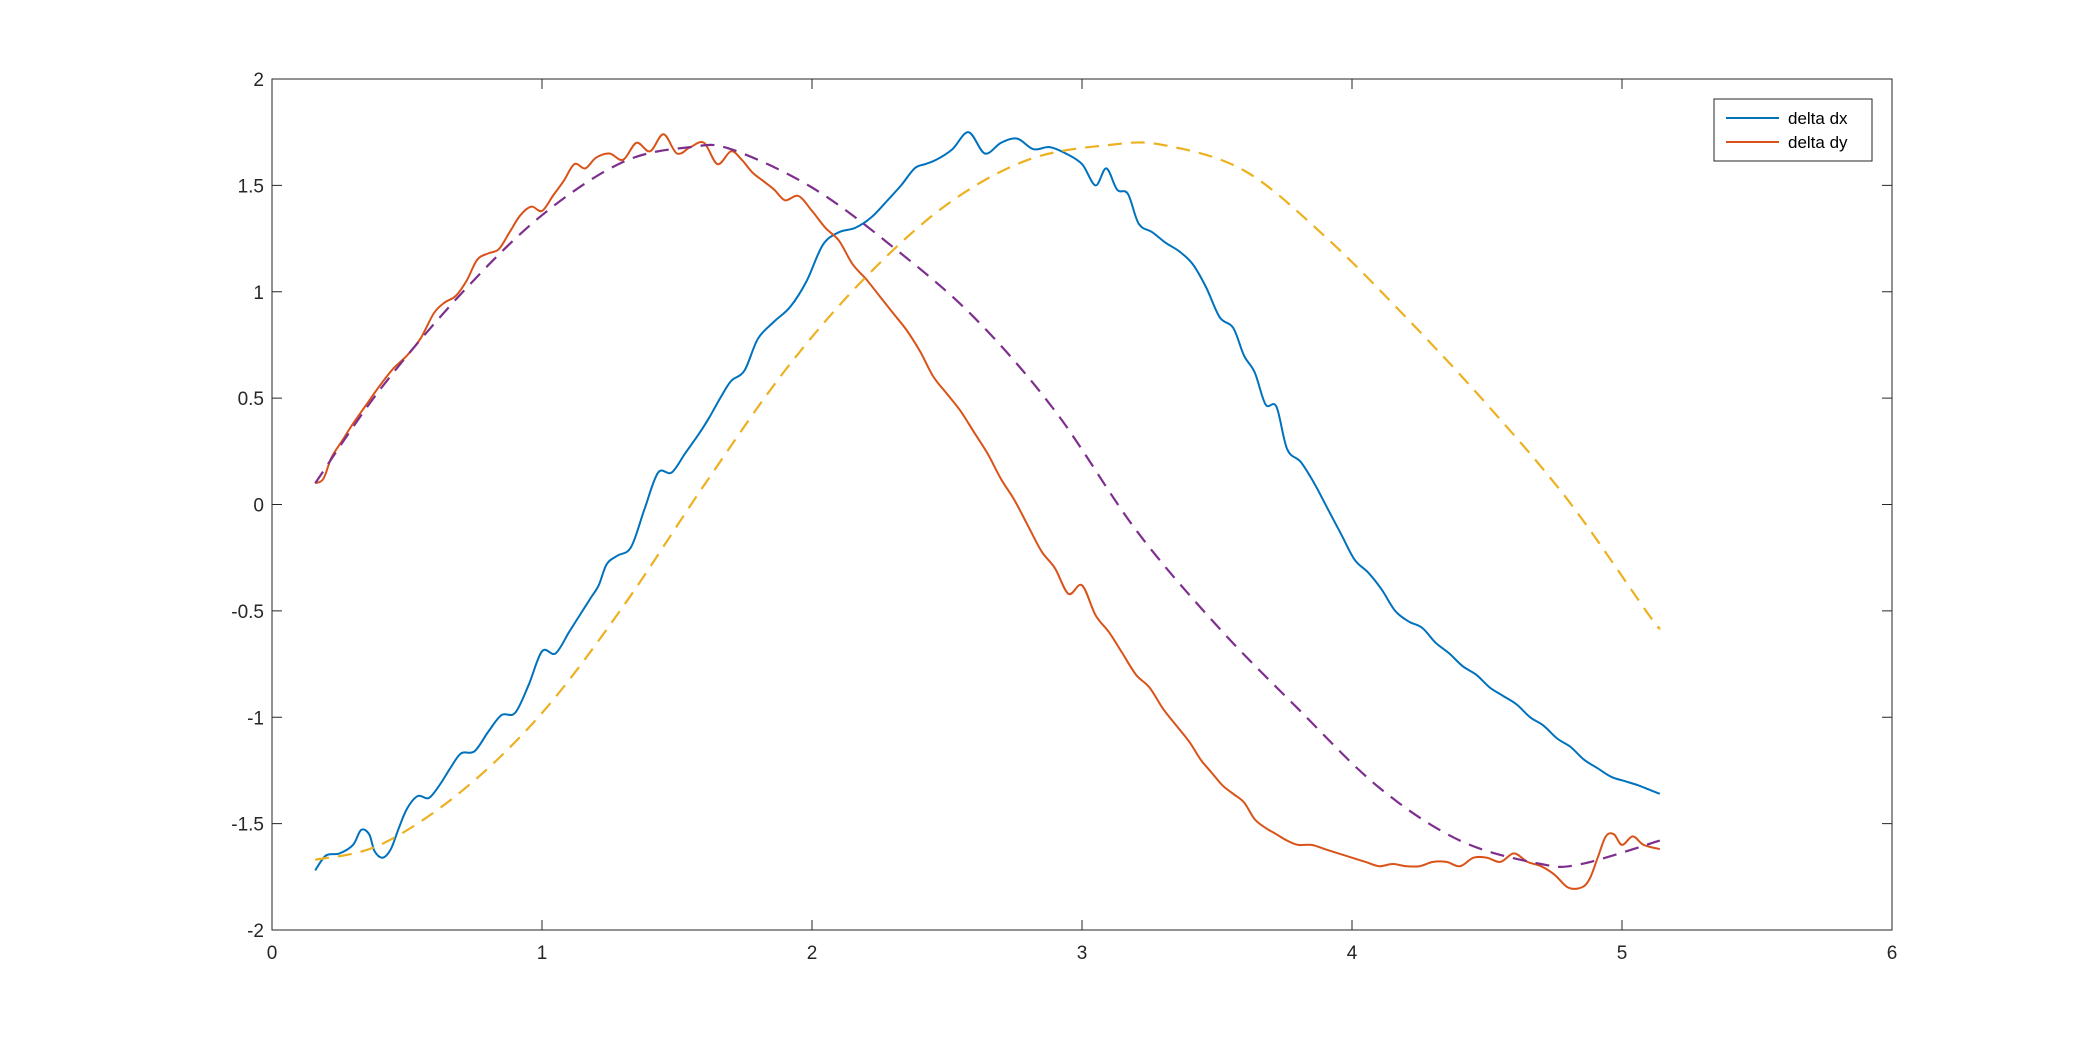 The height and width of the screenshot is (1042, 2083). What do you see at coordinates (1622, 953) in the screenshot?
I see `x-tick-label: 5` at bounding box center [1622, 953].